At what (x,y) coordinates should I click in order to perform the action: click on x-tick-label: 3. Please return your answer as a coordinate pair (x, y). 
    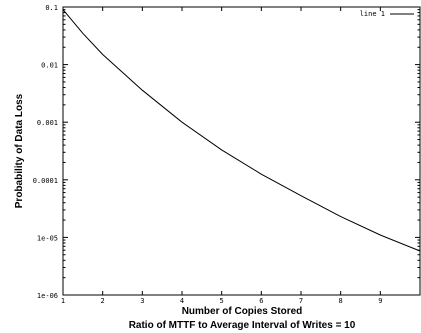
    Looking at the image, I should click on (142, 301).